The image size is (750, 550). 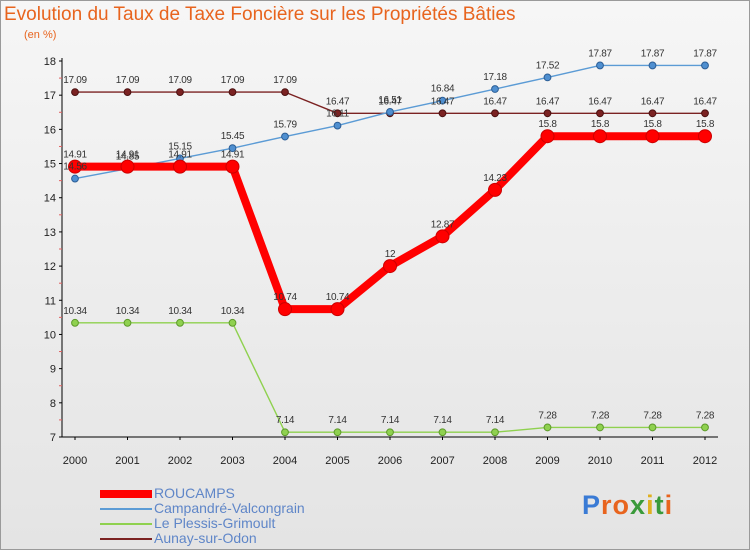 I want to click on legend-swatch, so click(x=126, y=539).